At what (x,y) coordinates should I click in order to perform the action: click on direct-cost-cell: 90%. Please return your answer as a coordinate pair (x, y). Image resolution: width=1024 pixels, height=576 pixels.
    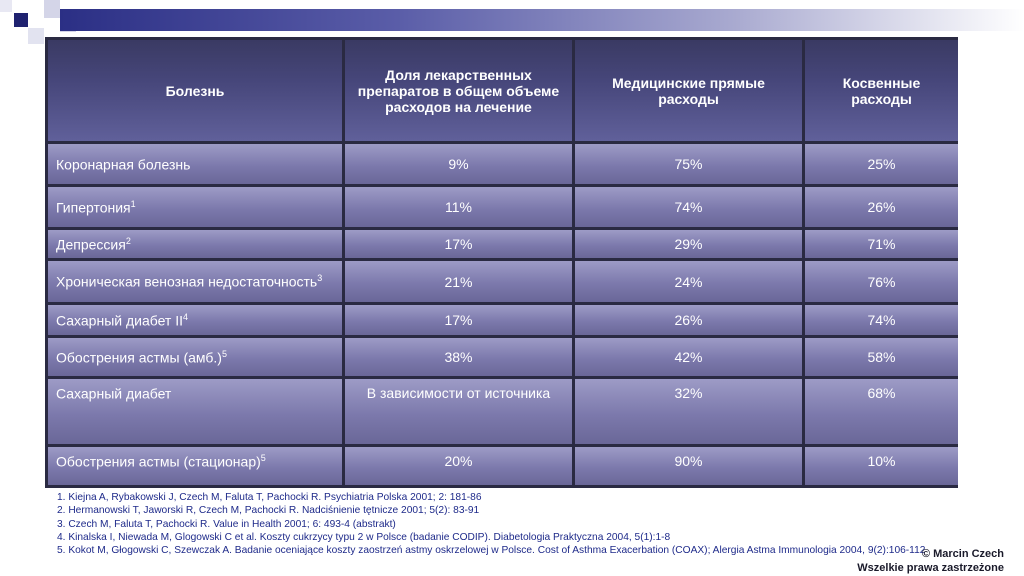
    Looking at the image, I should click on (688, 466).